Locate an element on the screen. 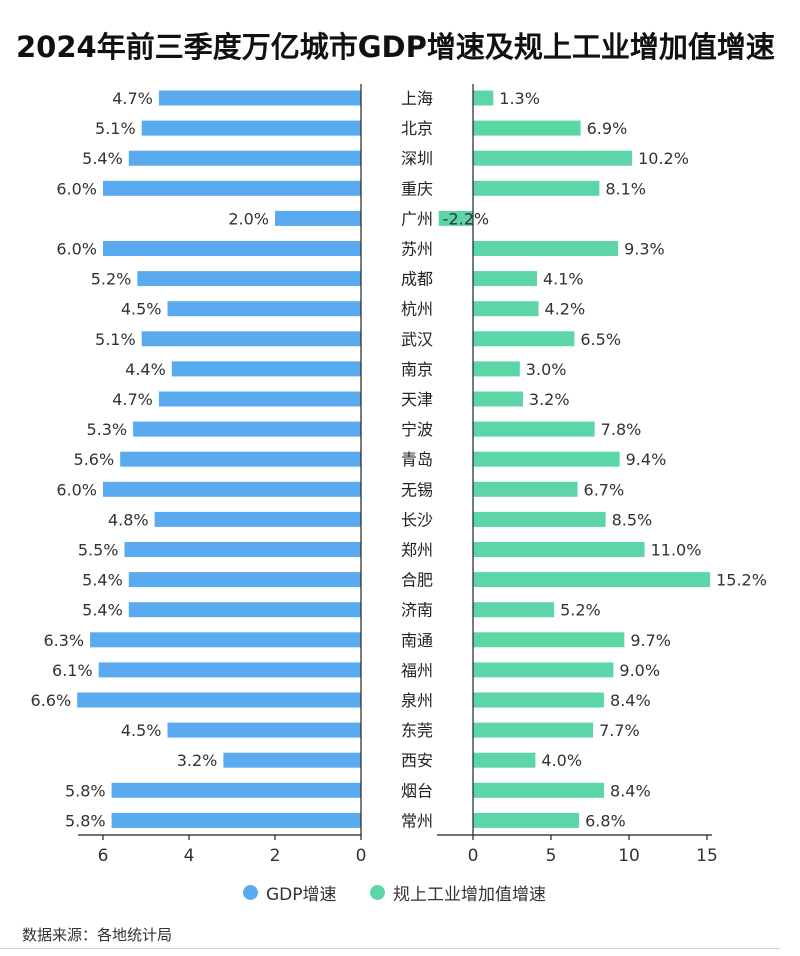  industry-value-label-6: 4.1% is located at coordinates (563, 279).